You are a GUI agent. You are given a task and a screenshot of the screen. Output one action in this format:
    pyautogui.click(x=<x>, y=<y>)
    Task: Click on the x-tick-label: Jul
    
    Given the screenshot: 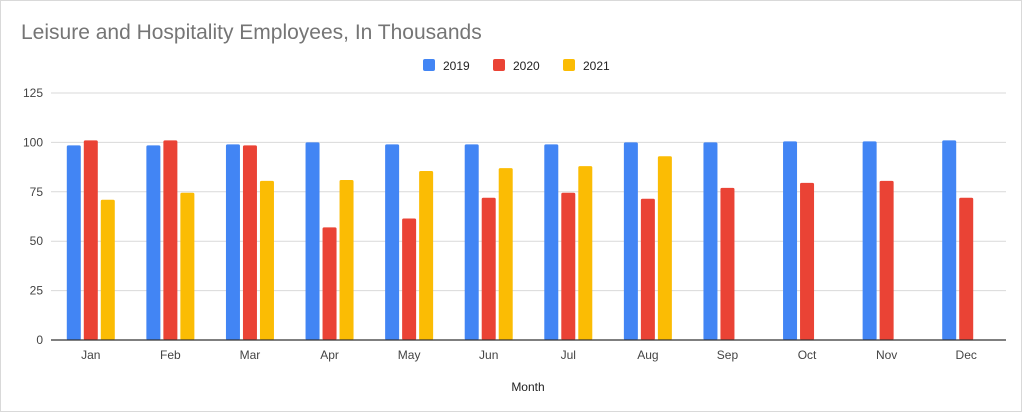 What is the action you would take?
    pyautogui.click(x=568, y=355)
    